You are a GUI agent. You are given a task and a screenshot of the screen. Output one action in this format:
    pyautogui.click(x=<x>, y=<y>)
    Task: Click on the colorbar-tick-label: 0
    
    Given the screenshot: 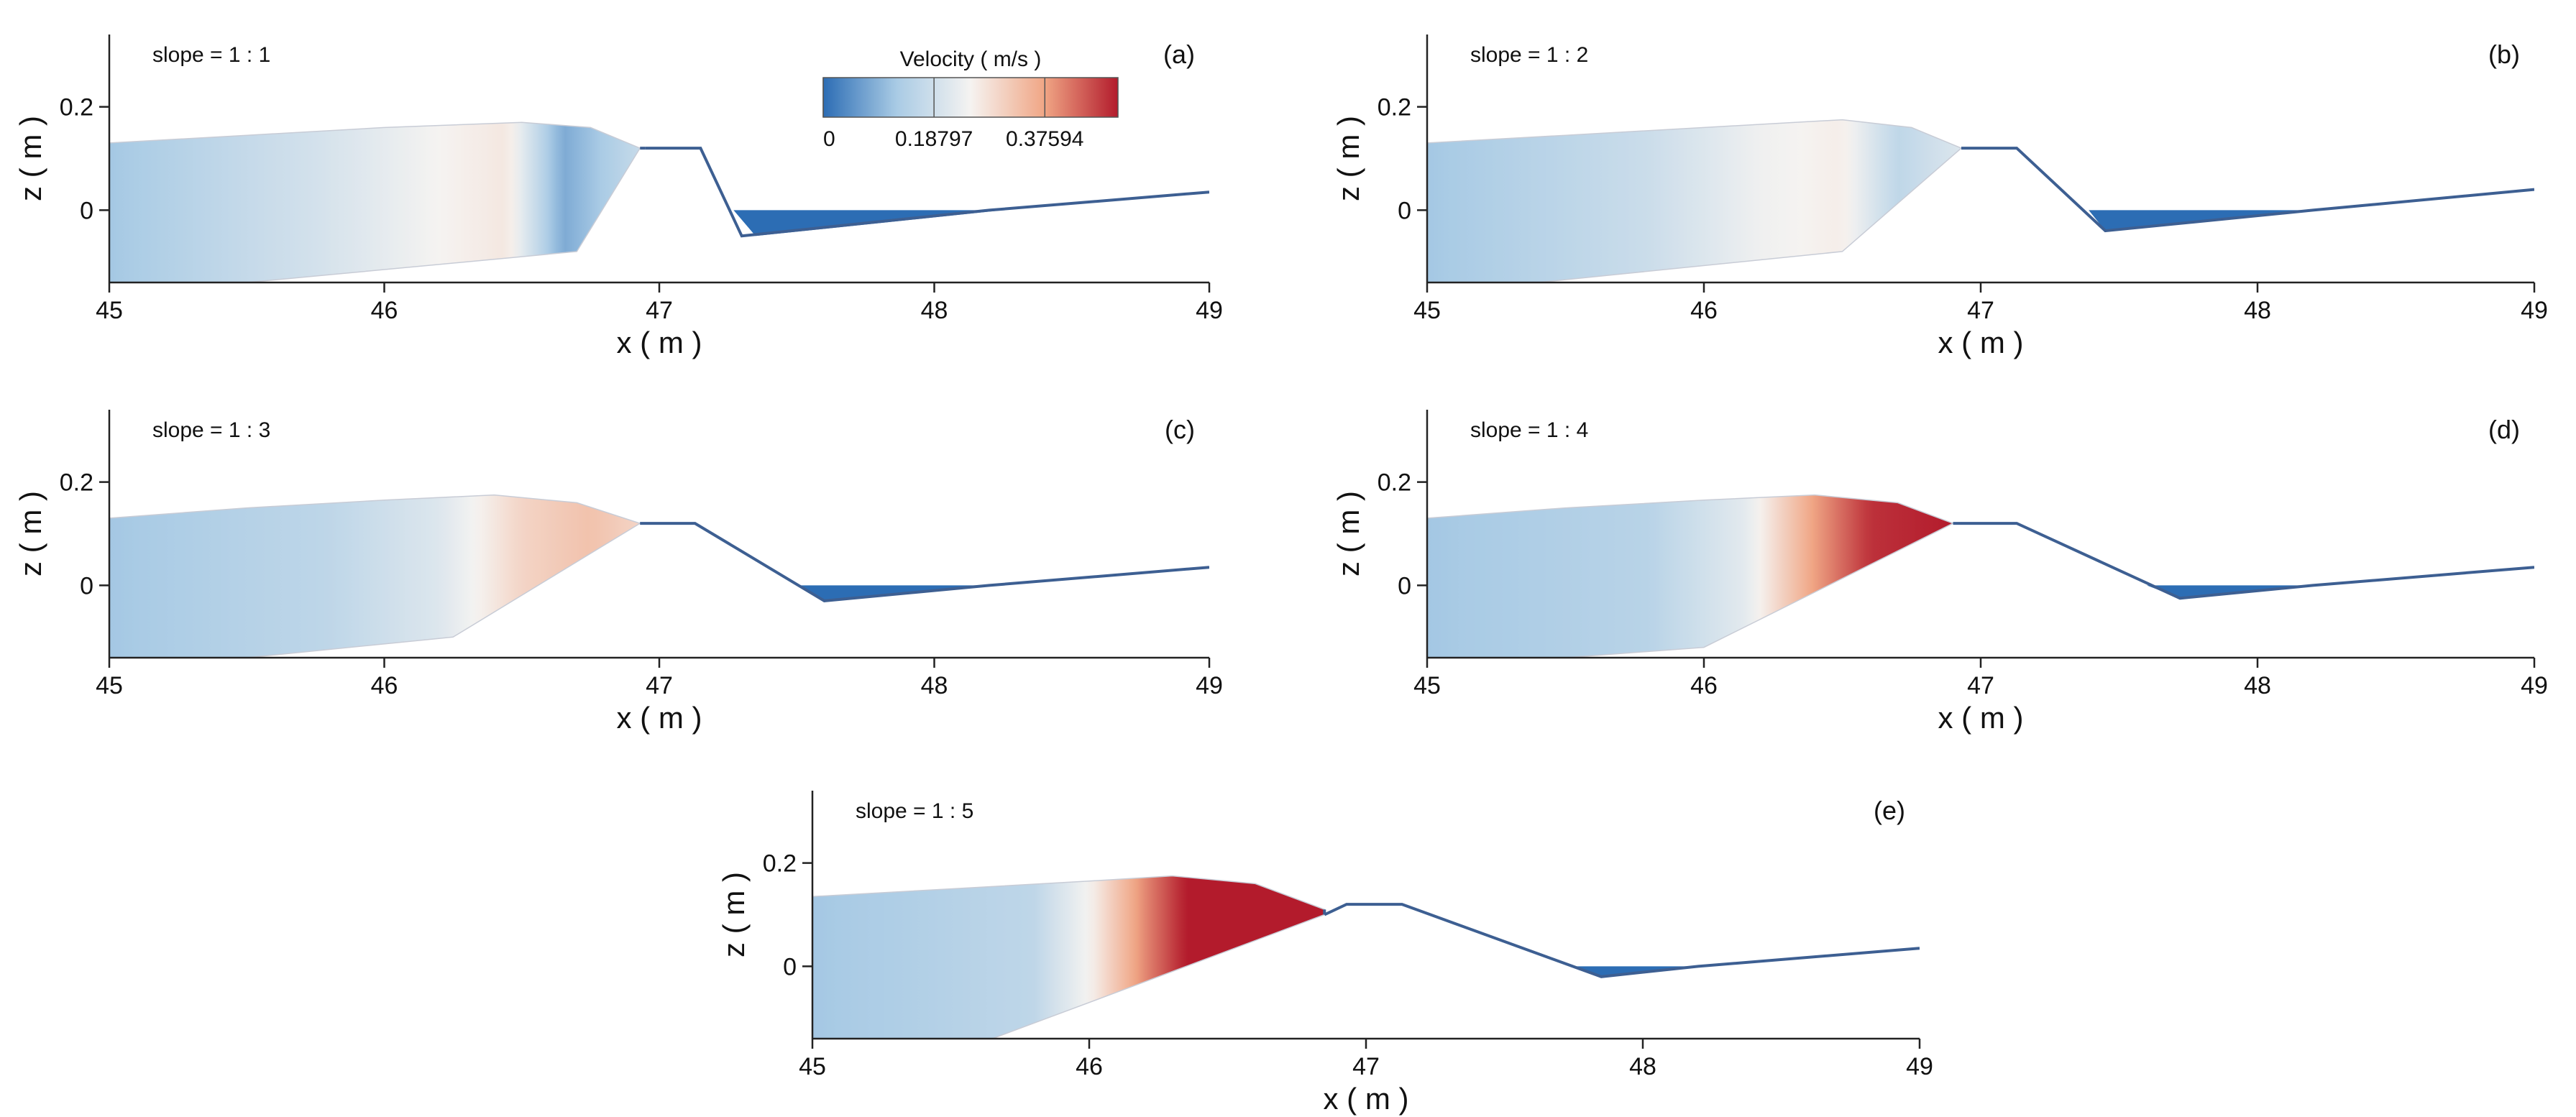 What is the action you would take?
    pyautogui.click(x=829, y=139)
    